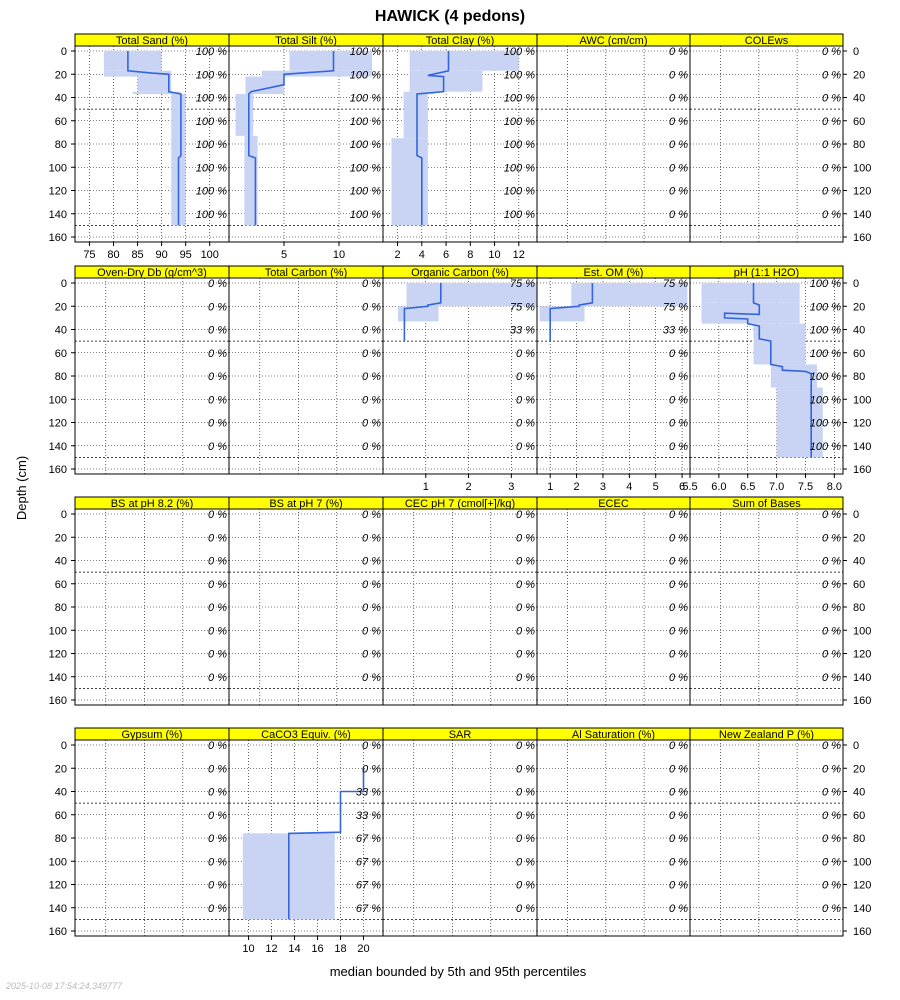  What do you see at coordinates (284, 255) in the screenshot?
I see `x-tick-label: 5` at bounding box center [284, 255].